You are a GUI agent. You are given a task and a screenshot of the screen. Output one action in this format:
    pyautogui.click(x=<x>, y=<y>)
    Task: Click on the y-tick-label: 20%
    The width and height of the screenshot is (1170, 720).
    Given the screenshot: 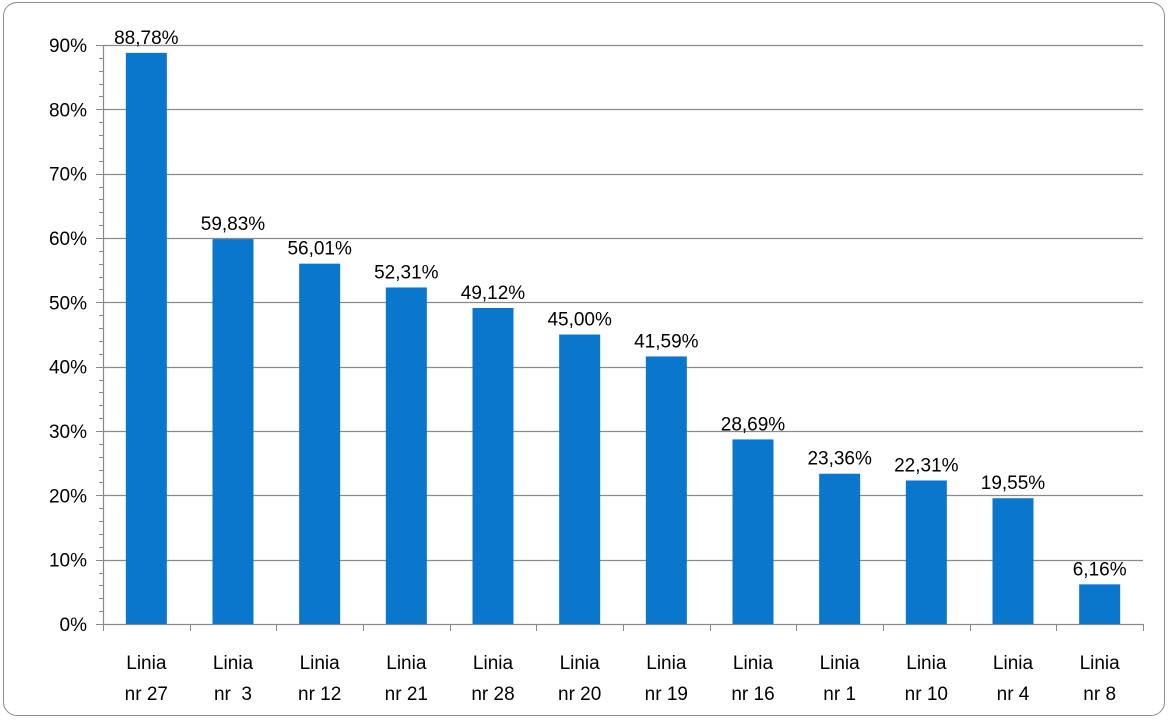 What is the action you would take?
    pyautogui.click(x=68, y=496)
    